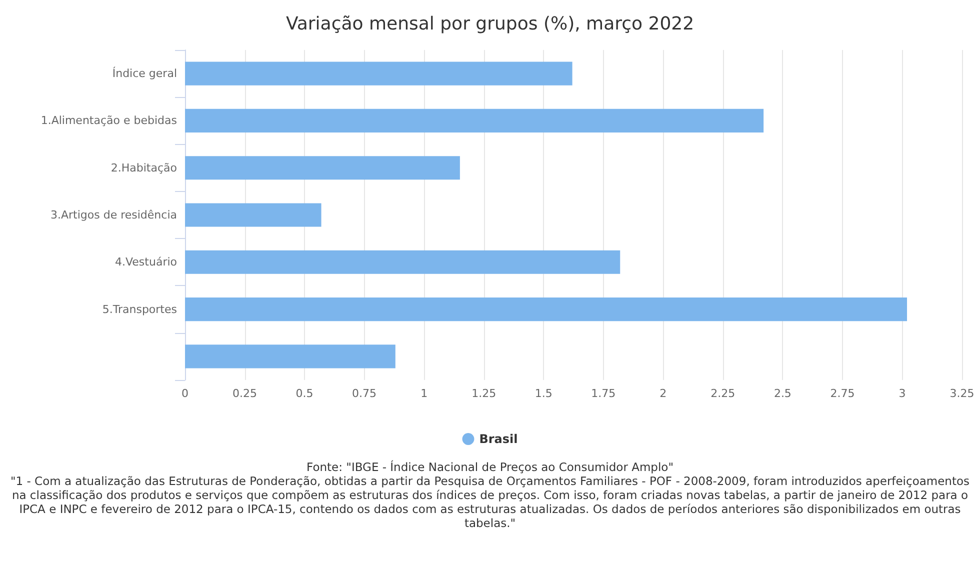  What do you see at coordinates (498, 439) in the screenshot?
I see `legend-label: Brasil` at bounding box center [498, 439].